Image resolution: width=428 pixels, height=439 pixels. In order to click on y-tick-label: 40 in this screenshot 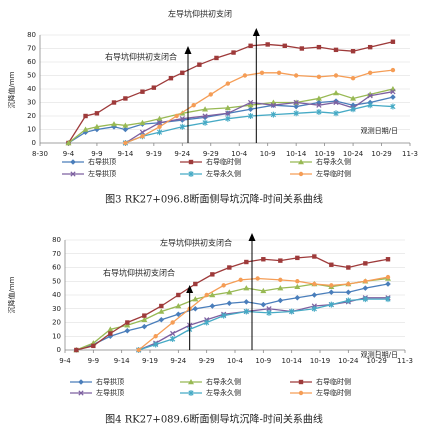, I will do `click(56, 295)`.